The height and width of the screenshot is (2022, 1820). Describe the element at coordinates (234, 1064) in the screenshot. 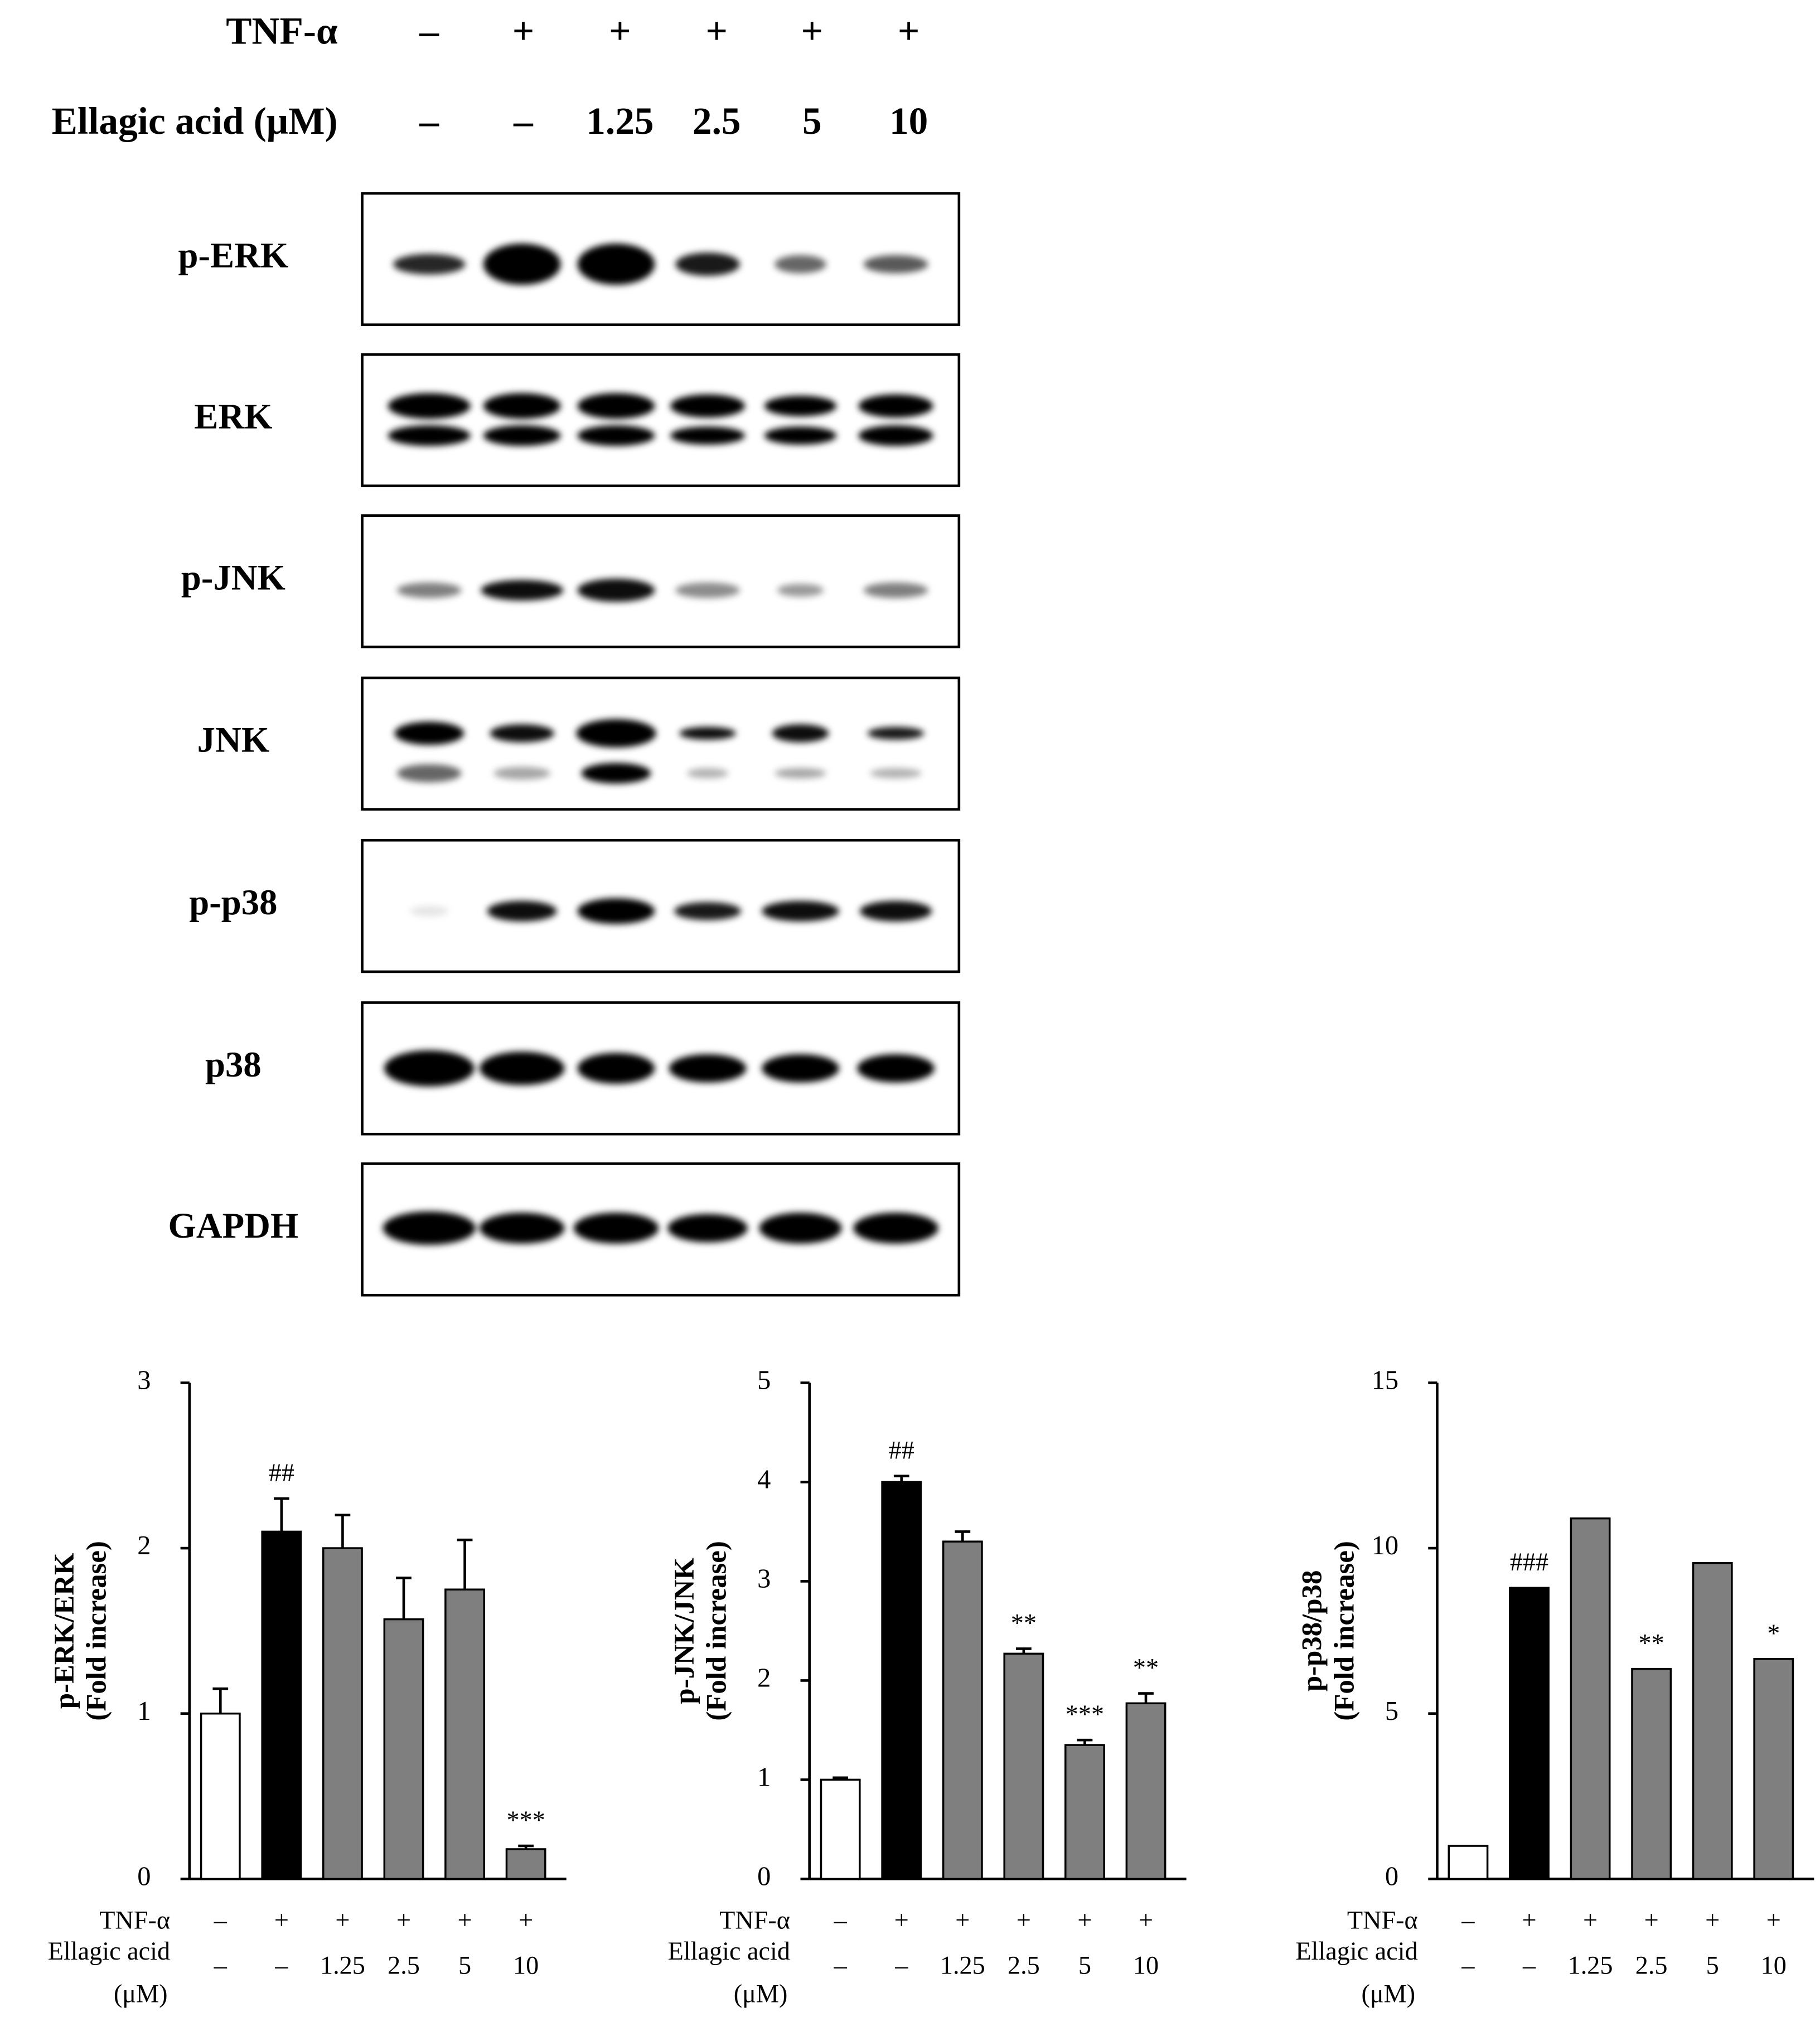

I see `panel-label: p38` at that location.